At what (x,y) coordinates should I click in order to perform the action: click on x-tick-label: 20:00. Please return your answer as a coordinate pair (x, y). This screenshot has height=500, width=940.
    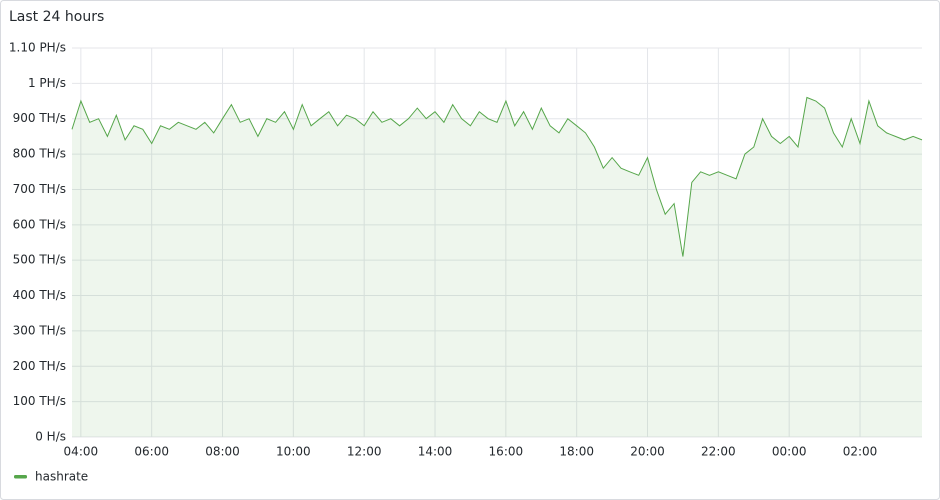
    Looking at the image, I should click on (647, 452).